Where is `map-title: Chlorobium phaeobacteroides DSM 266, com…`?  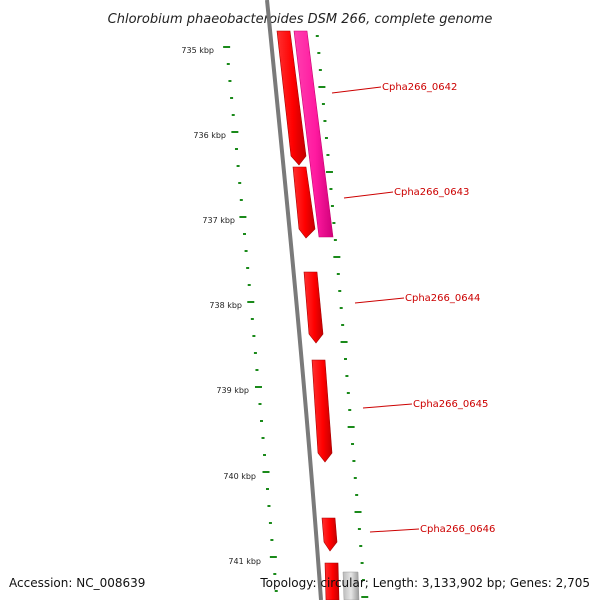
map-title: Chlorobium phaeobacteroides DSM 266, com… is located at coordinates (300, 19).